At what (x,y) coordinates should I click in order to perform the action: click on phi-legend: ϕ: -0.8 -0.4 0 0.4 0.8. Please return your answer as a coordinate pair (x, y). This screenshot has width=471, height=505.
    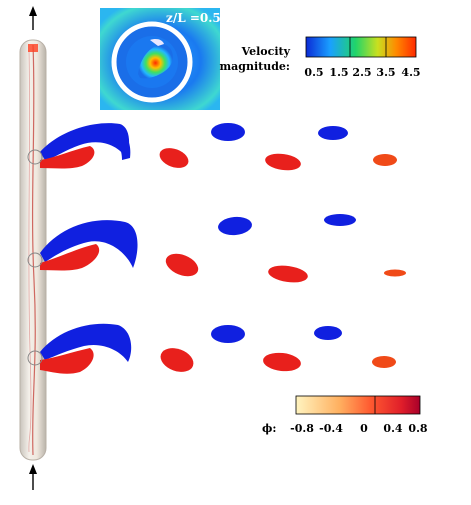
    Looking at the image, I should click on (345, 415).